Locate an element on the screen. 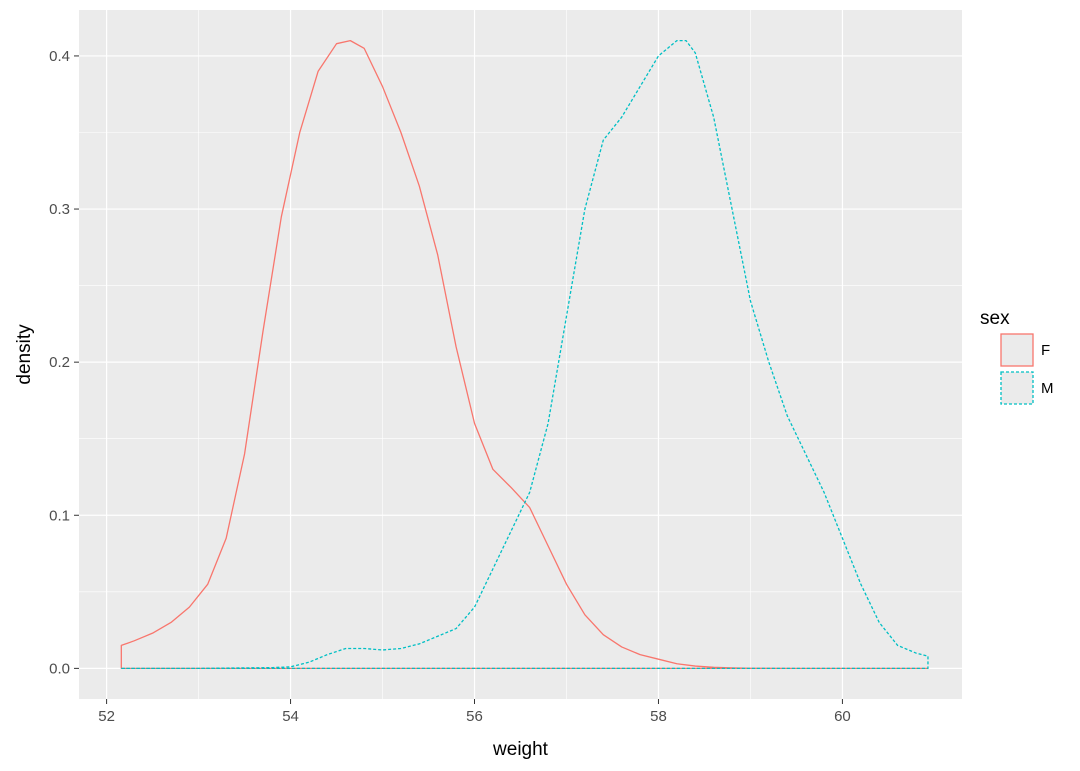 This screenshot has height=771, width=1080. x-axis: 52 54 56 58 60 is located at coordinates (474, 712).